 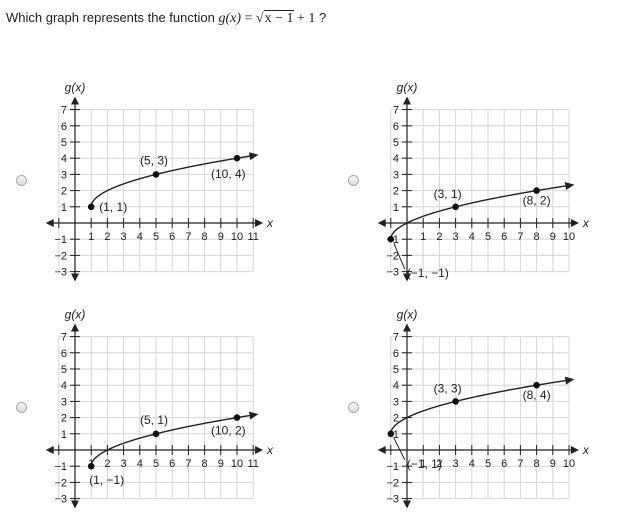 I want to click on option-c-radio, so click(x=21, y=407).